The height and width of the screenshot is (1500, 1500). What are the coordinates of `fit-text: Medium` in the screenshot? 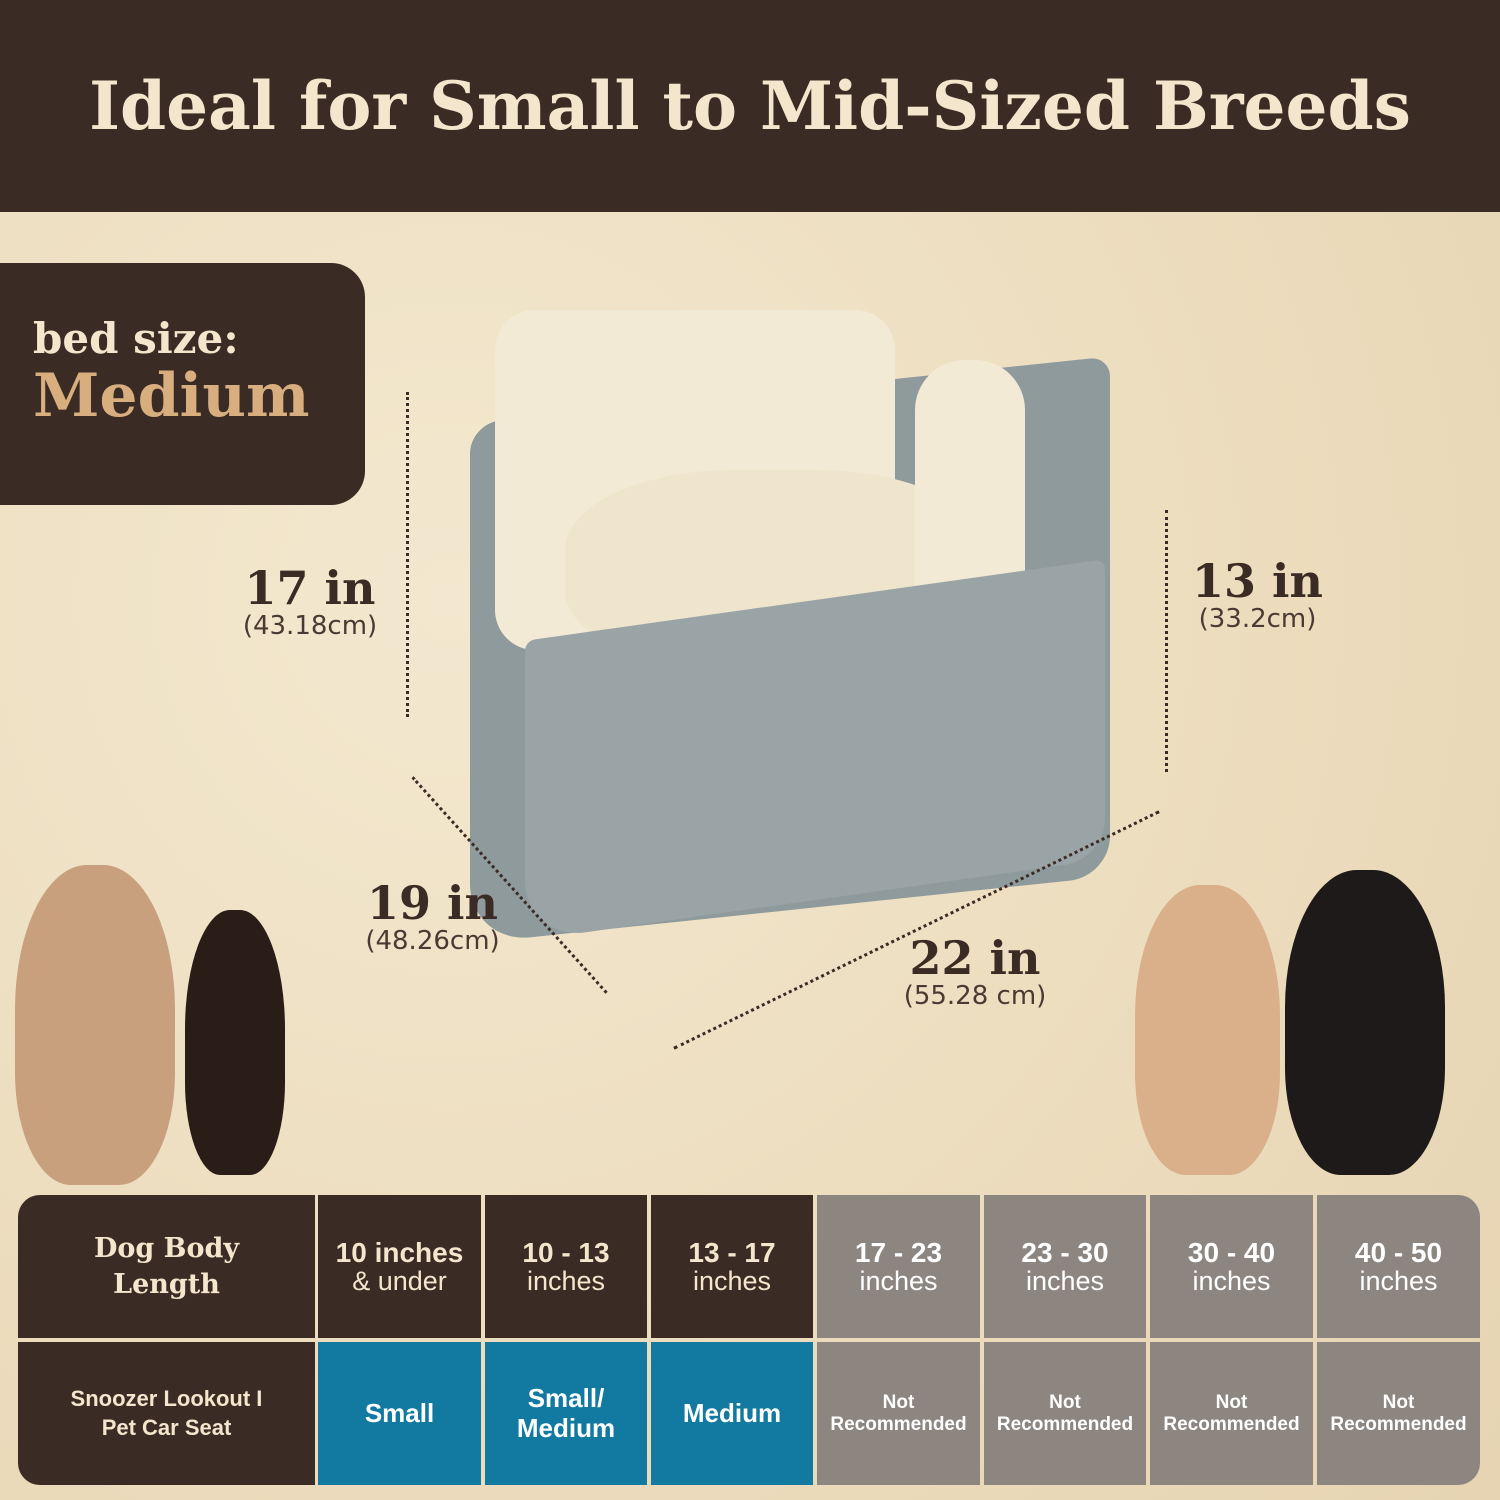 It's located at (732, 1412).